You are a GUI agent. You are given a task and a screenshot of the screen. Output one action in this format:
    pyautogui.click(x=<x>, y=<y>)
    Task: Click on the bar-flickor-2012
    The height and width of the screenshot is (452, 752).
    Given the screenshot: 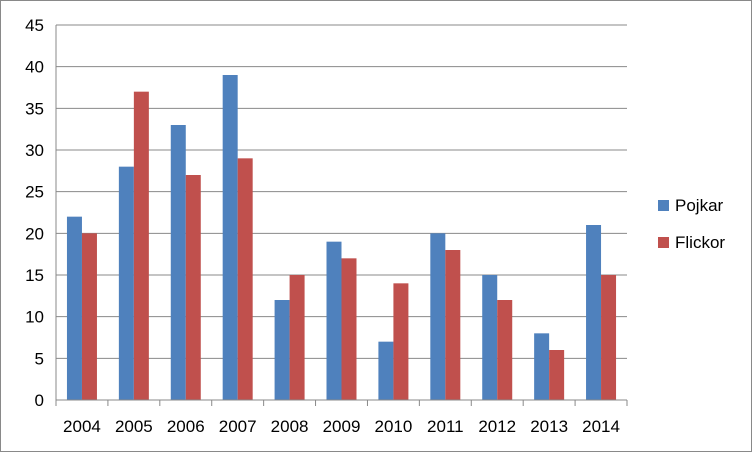 What is the action you would take?
    pyautogui.click(x=505, y=350)
    